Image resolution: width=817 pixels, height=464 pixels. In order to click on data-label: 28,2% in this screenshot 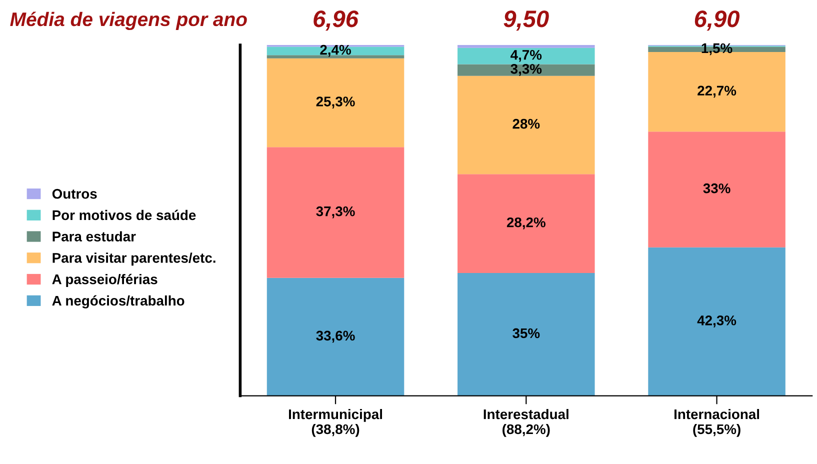, I will do `click(526, 223)`.